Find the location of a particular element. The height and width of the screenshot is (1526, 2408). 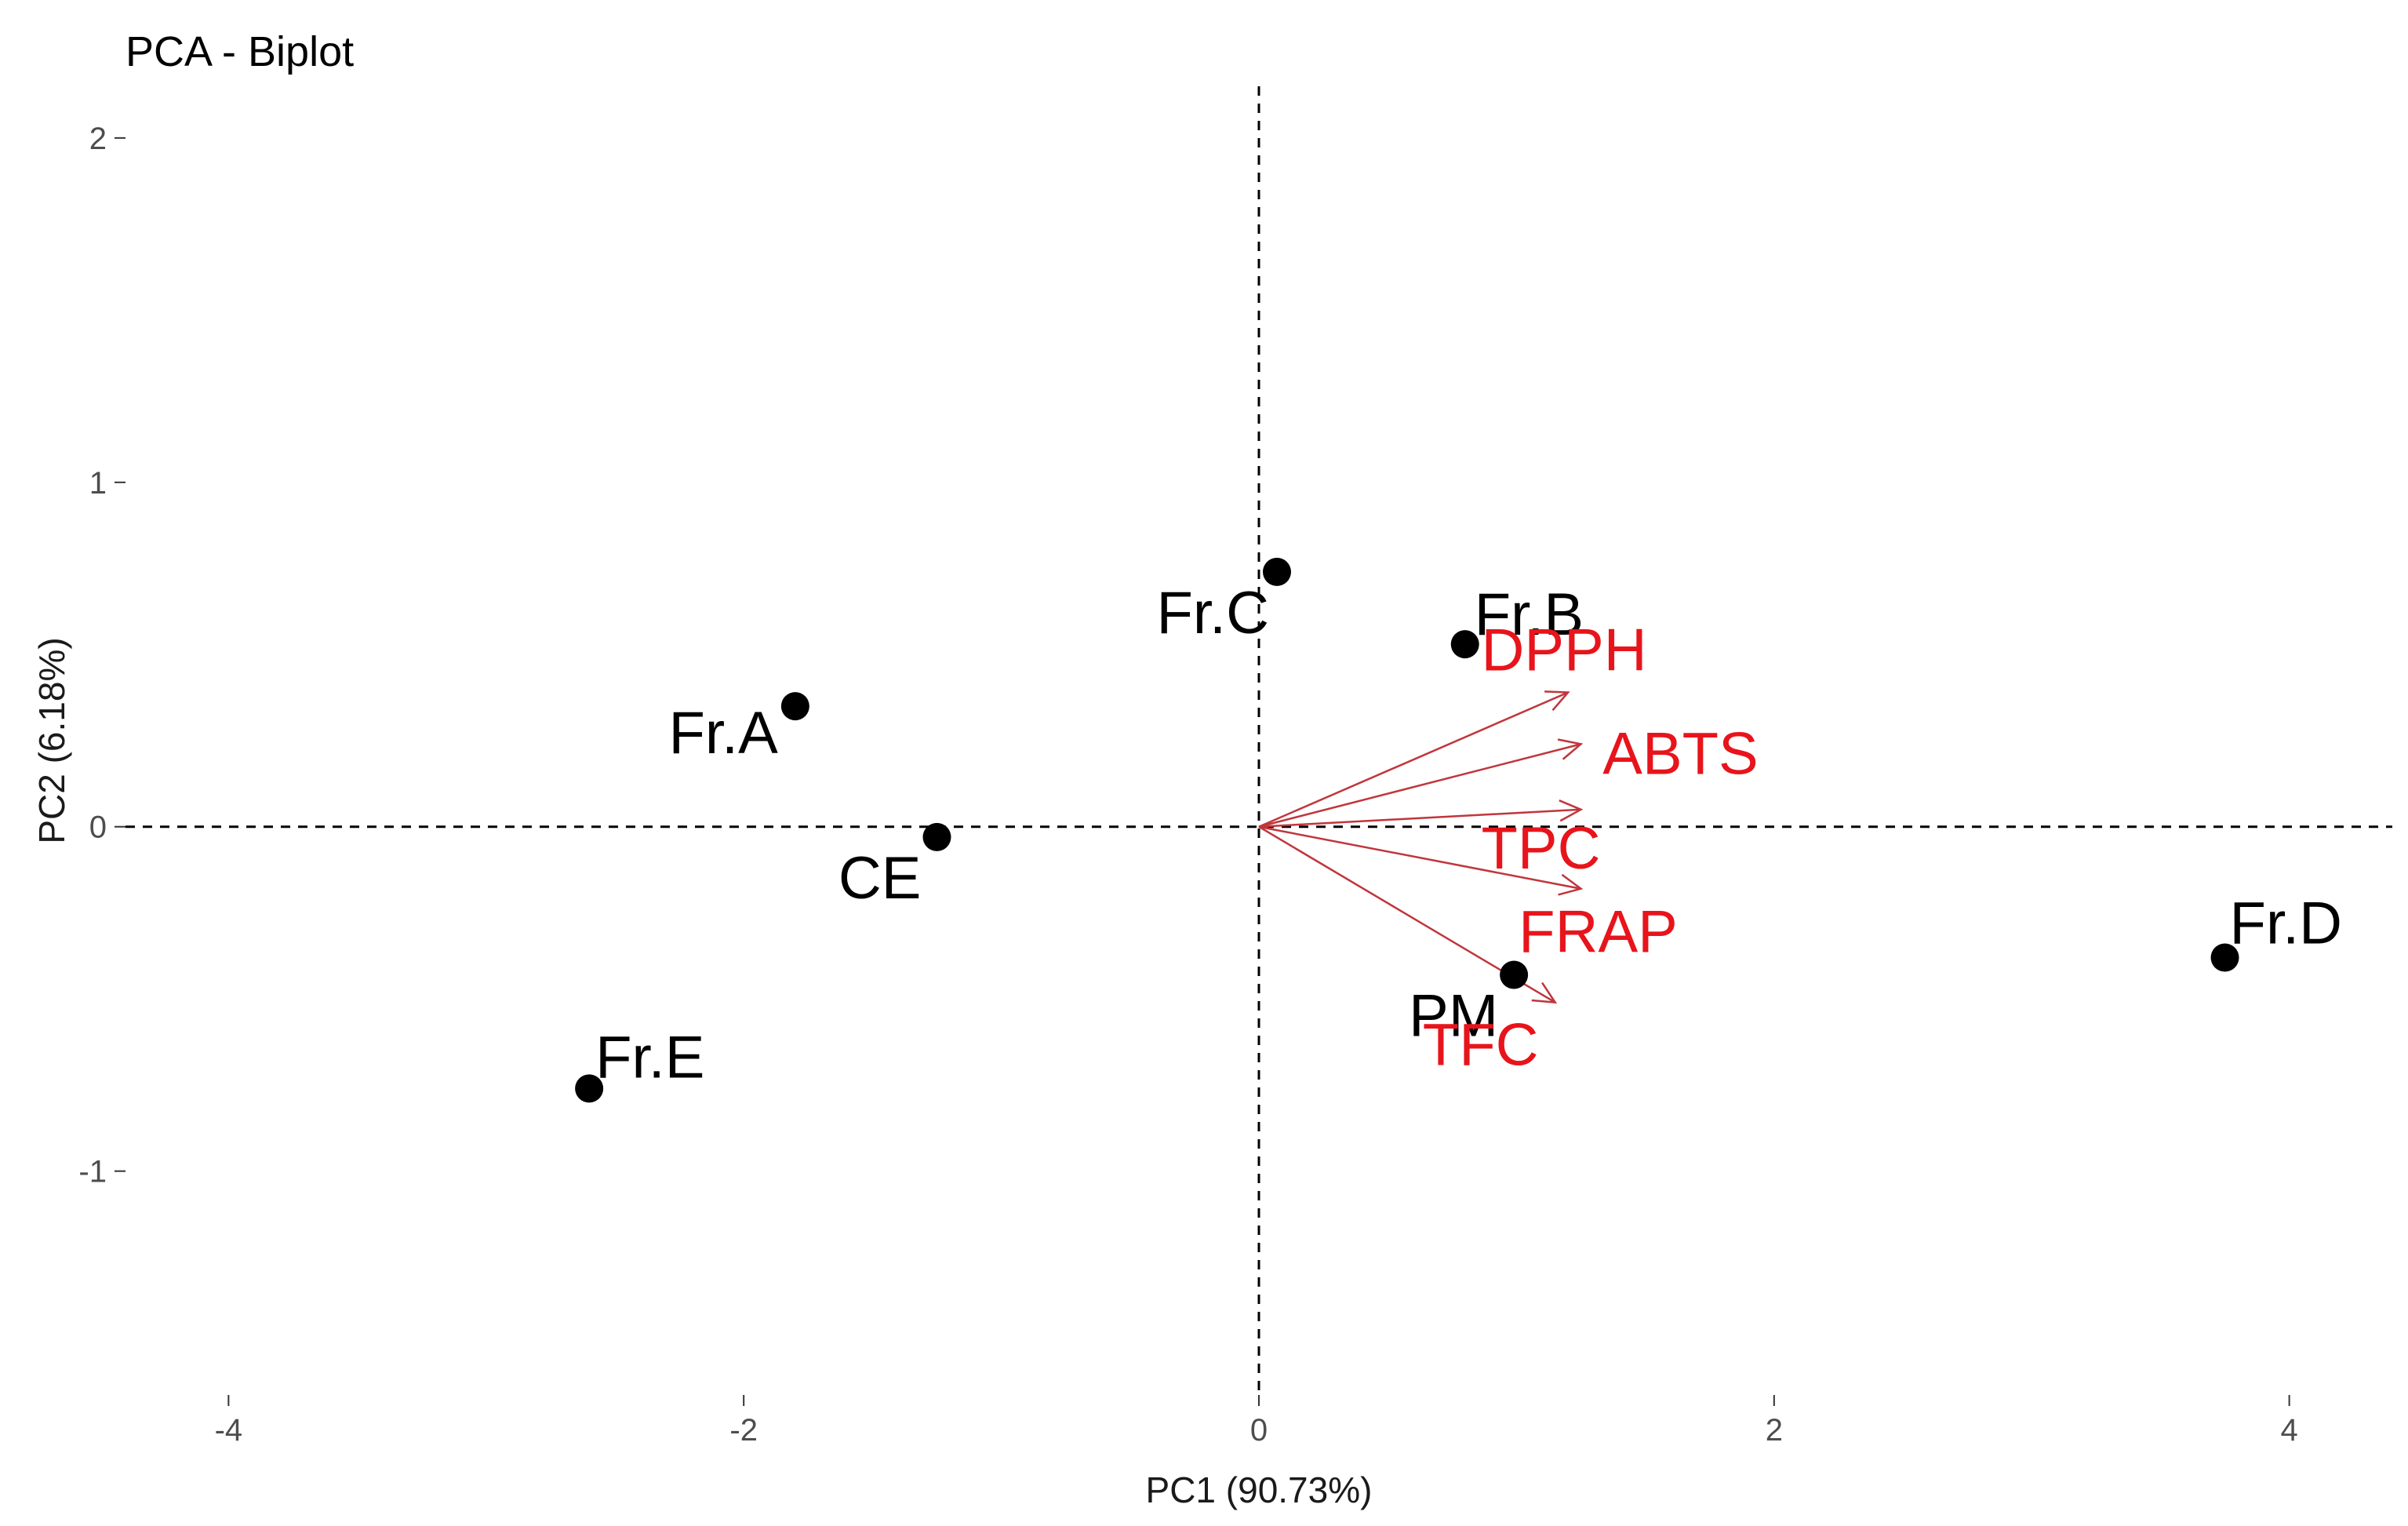

x-tick-label: 4 is located at coordinates (2289, 1430).